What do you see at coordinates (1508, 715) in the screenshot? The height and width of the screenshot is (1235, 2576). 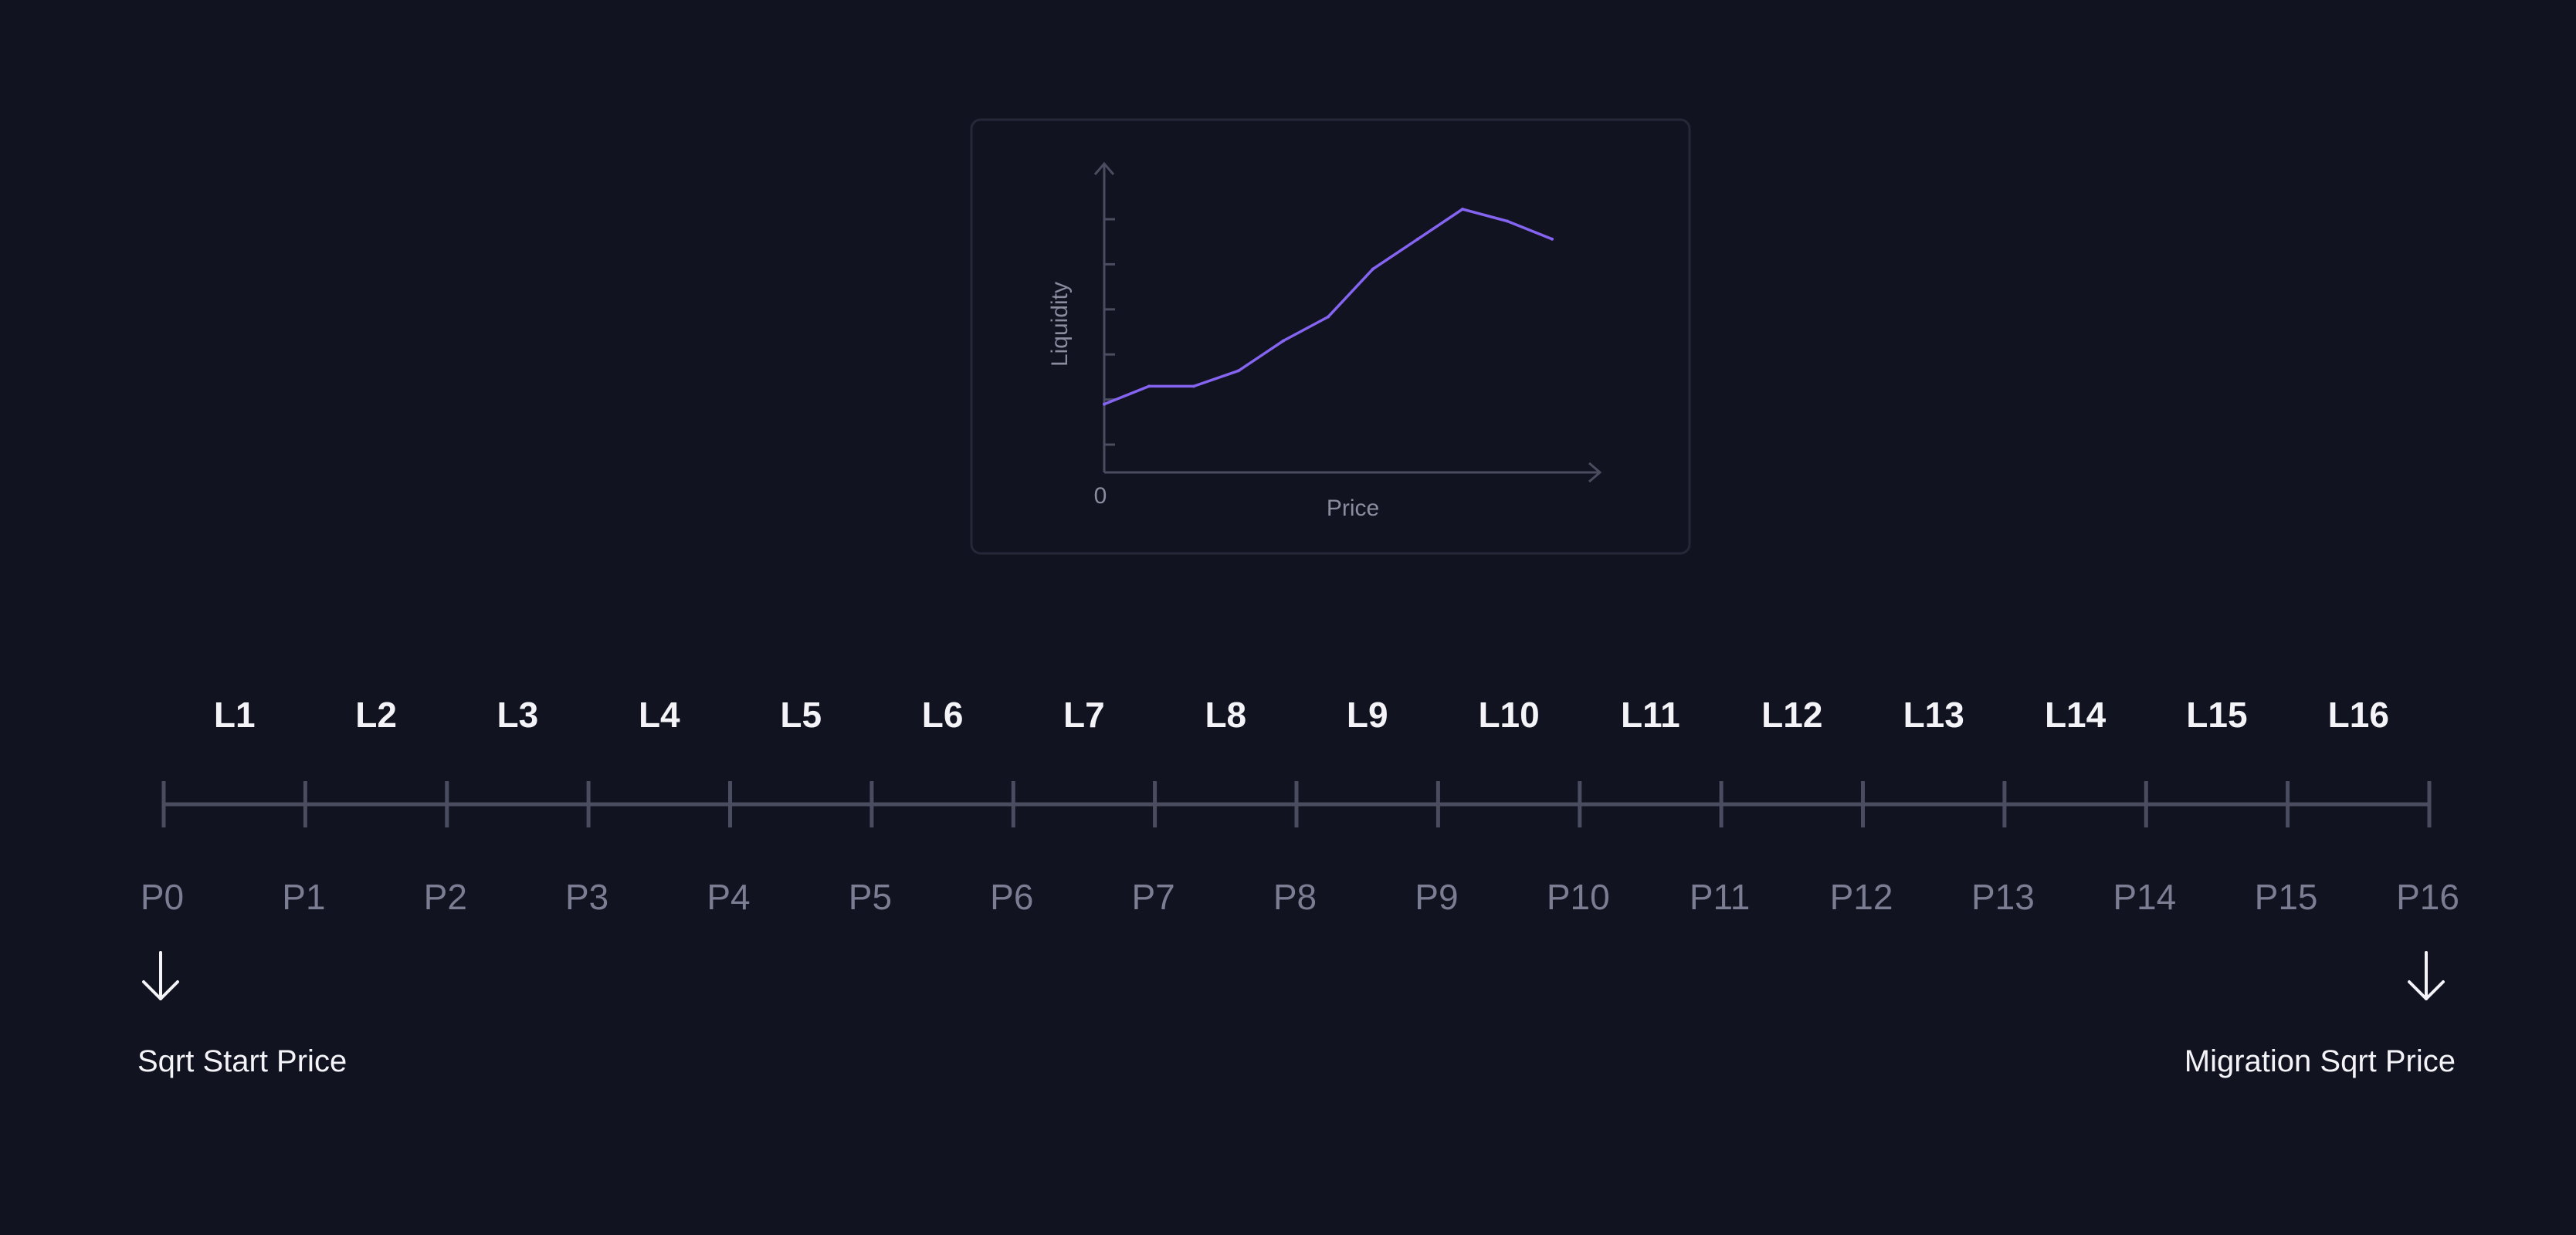 I see `segment-label-l10: L10` at bounding box center [1508, 715].